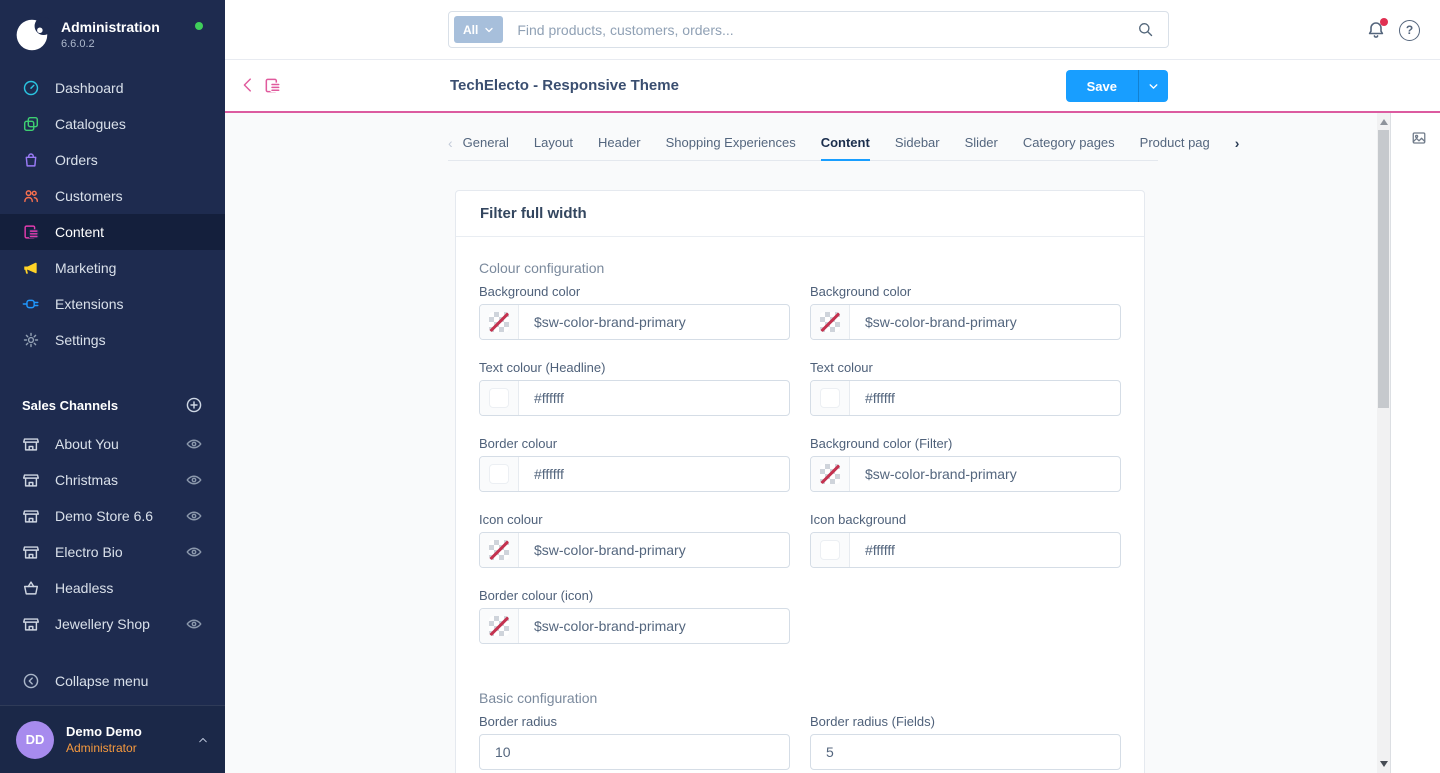  Describe the element at coordinates (1383, 269) in the screenshot. I see `scrollbar-thumb` at that location.